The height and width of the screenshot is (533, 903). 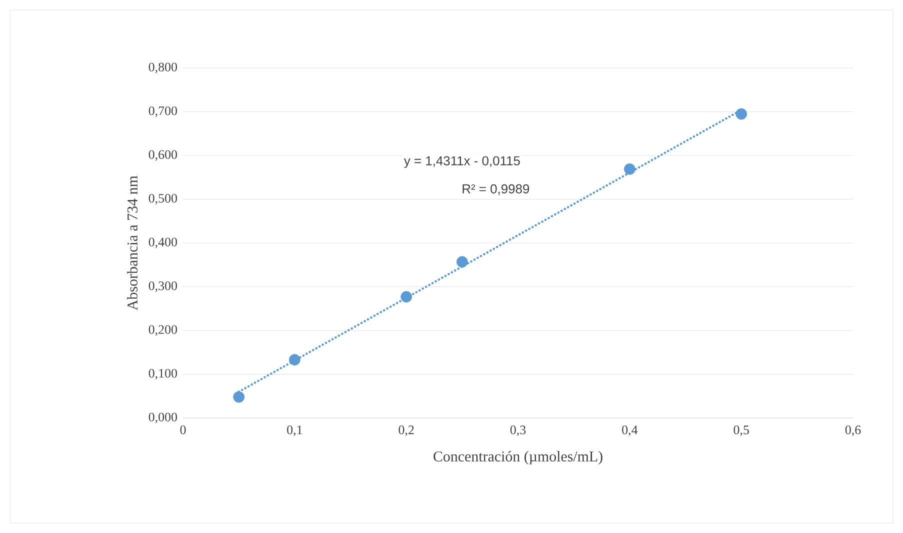 What do you see at coordinates (162, 112) in the screenshot?
I see `y-tick-label: 0,700` at bounding box center [162, 112].